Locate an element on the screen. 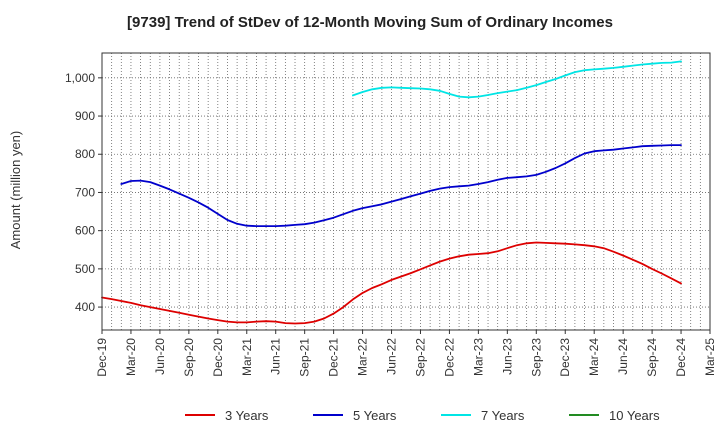 The width and height of the screenshot is (720, 445). x-tick-label: Mar-24 is located at coordinates (594, 357).